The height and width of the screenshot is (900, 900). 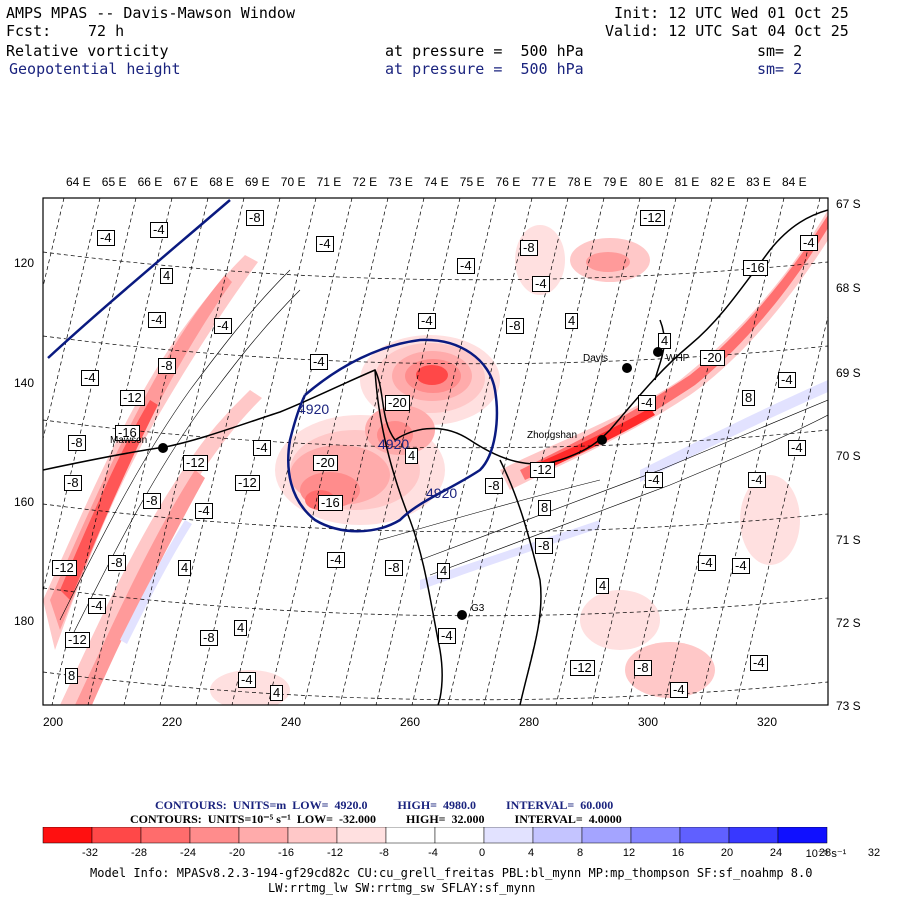 I want to click on x-tick: 200, so click(x=53, y=722).